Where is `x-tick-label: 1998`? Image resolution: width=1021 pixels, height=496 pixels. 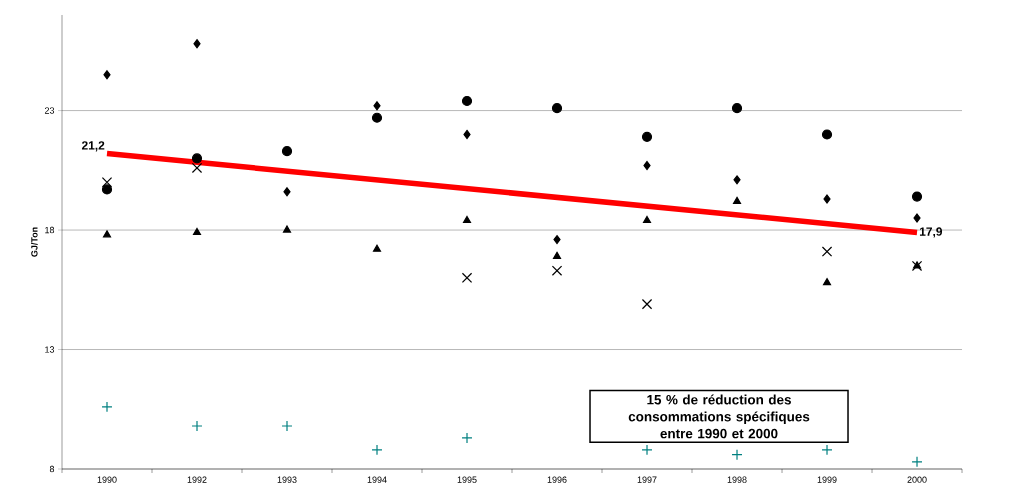
x-tick-label: 1998 is located at coordinates (737, 479).